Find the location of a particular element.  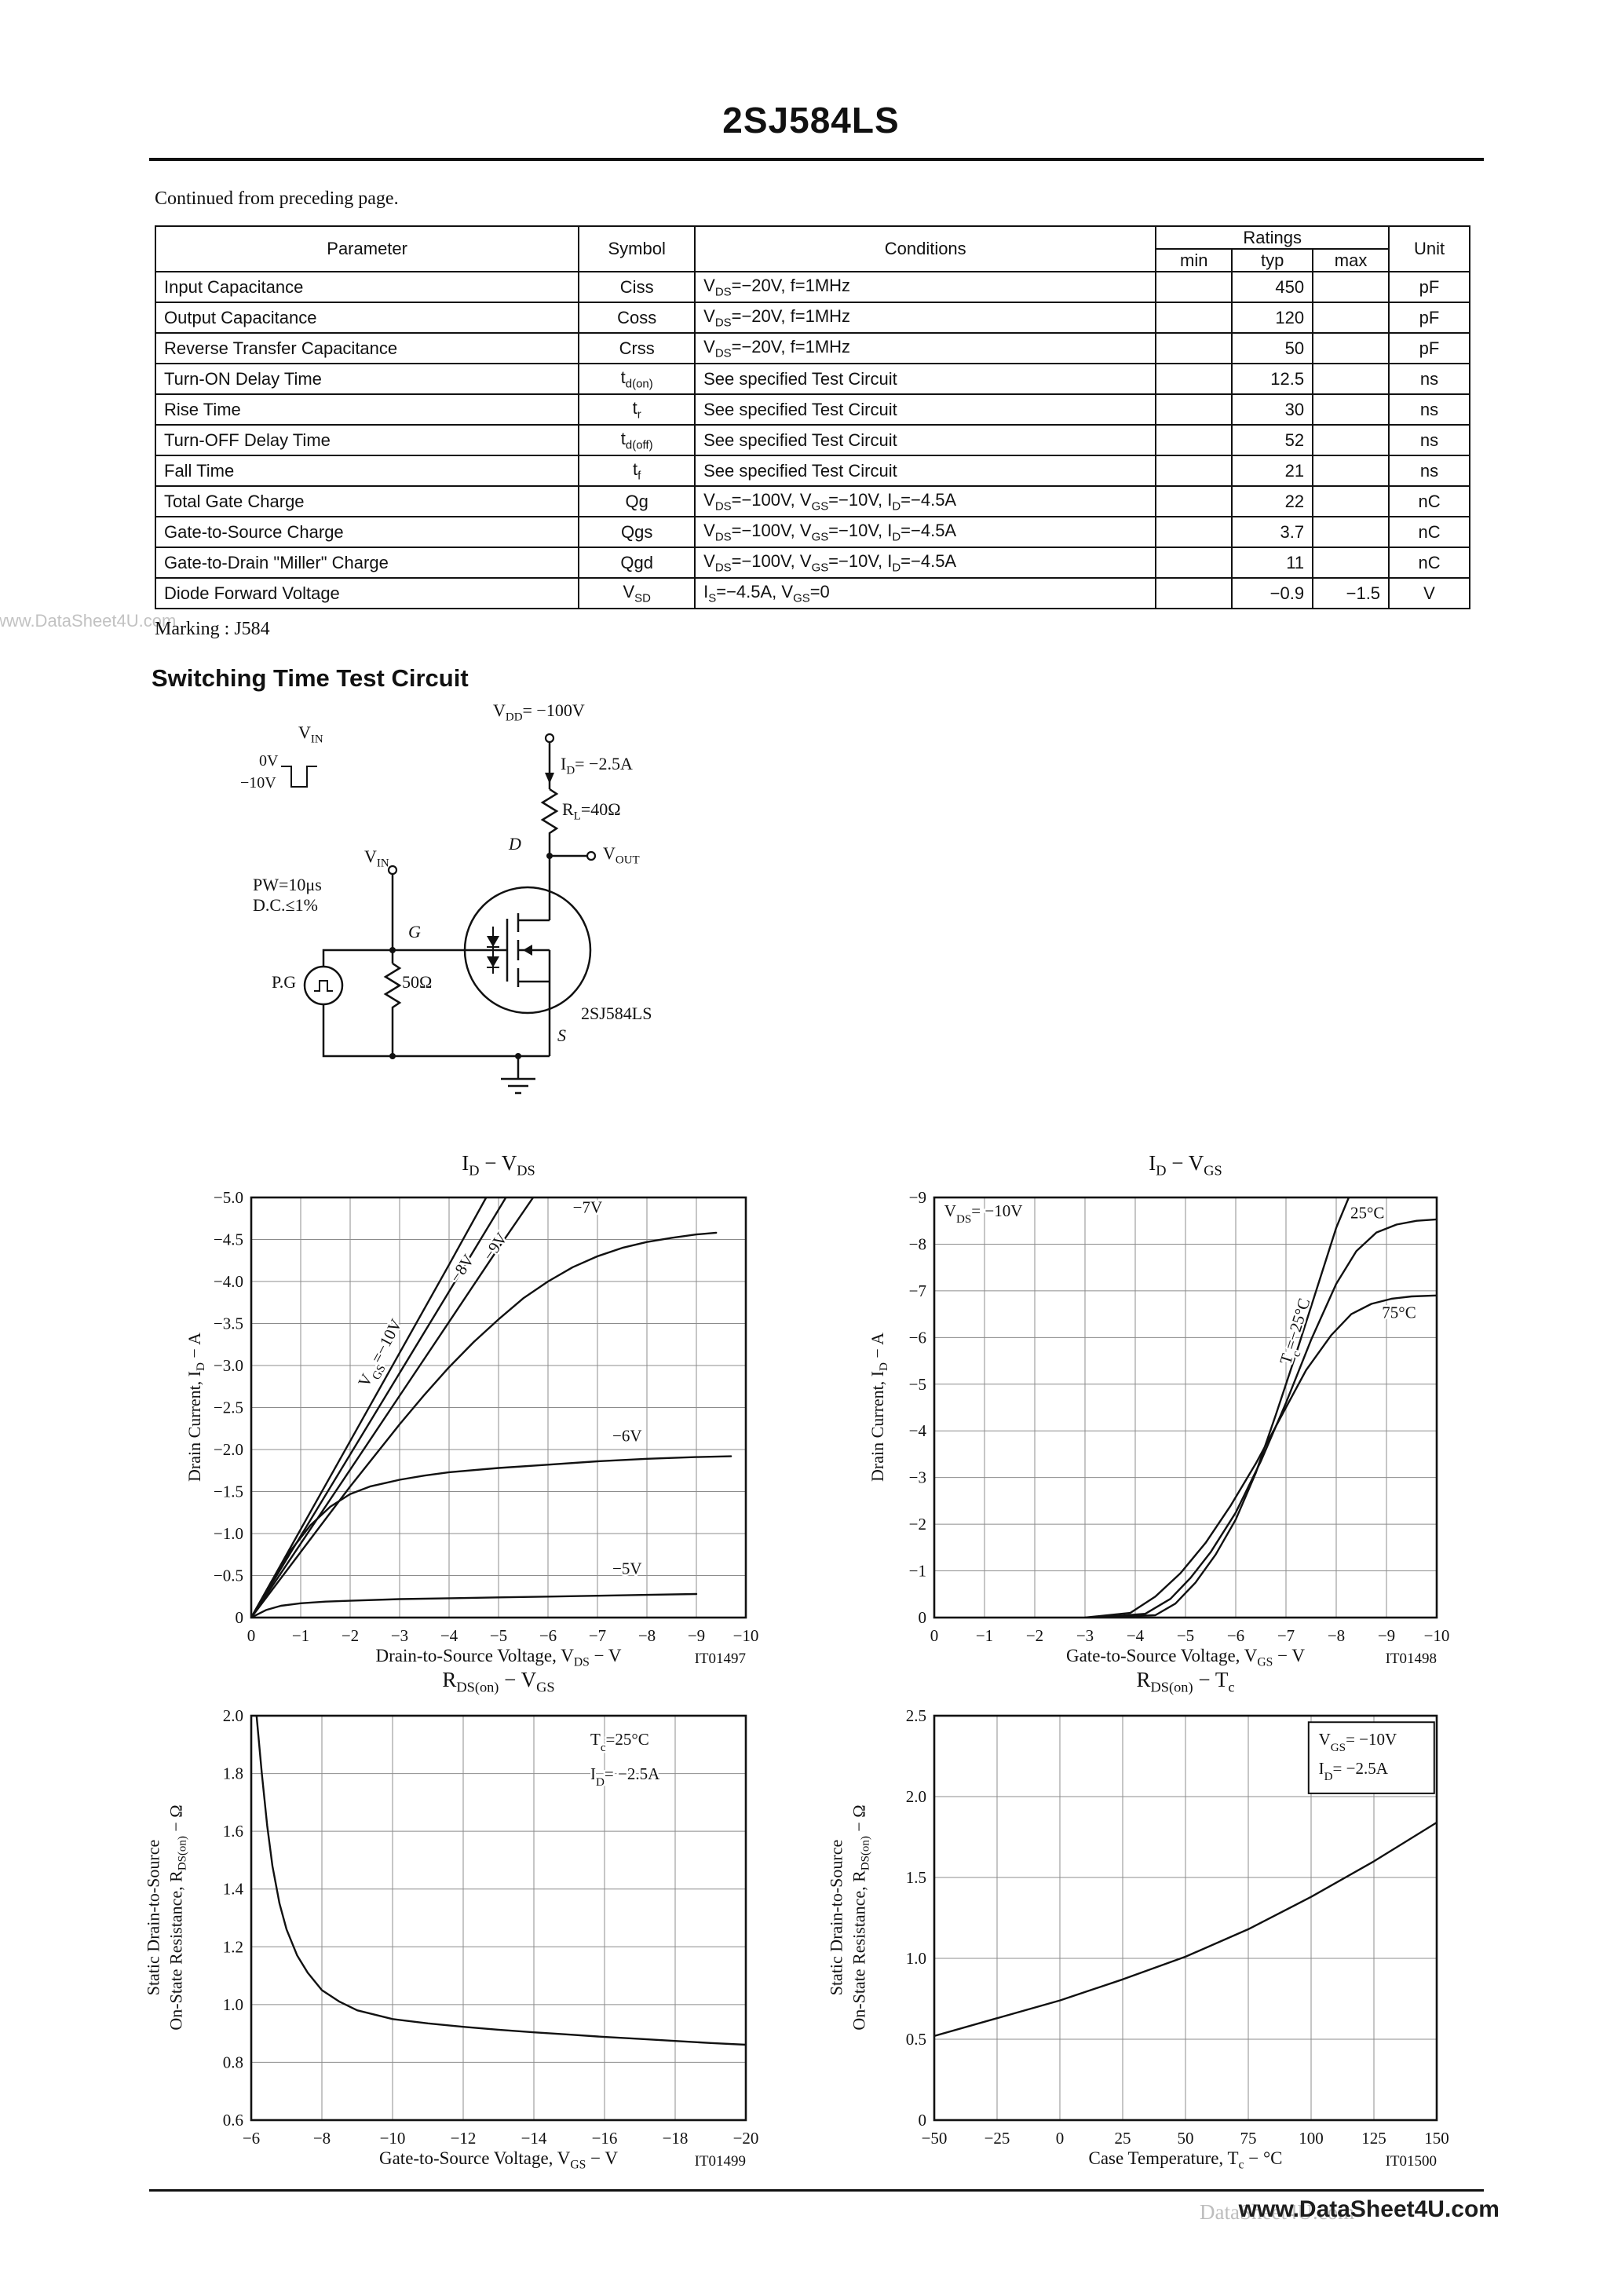

table-cell-symbol: VSD is located at coordinates (637, 593).